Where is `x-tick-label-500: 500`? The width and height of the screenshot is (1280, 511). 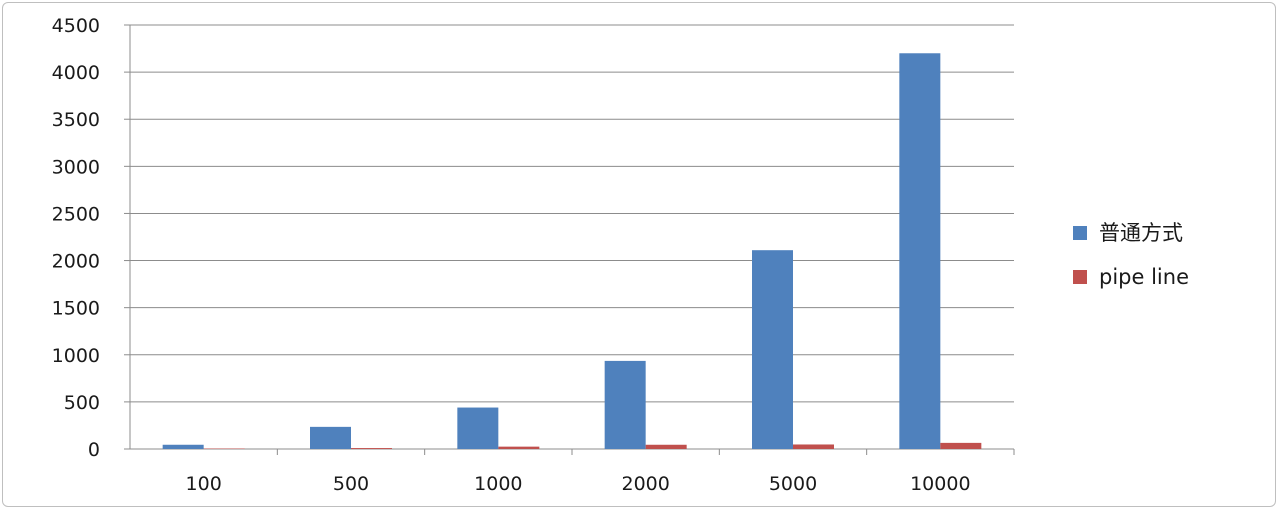
x-tick-label-500: 500 is located at coordinates (351, 484).